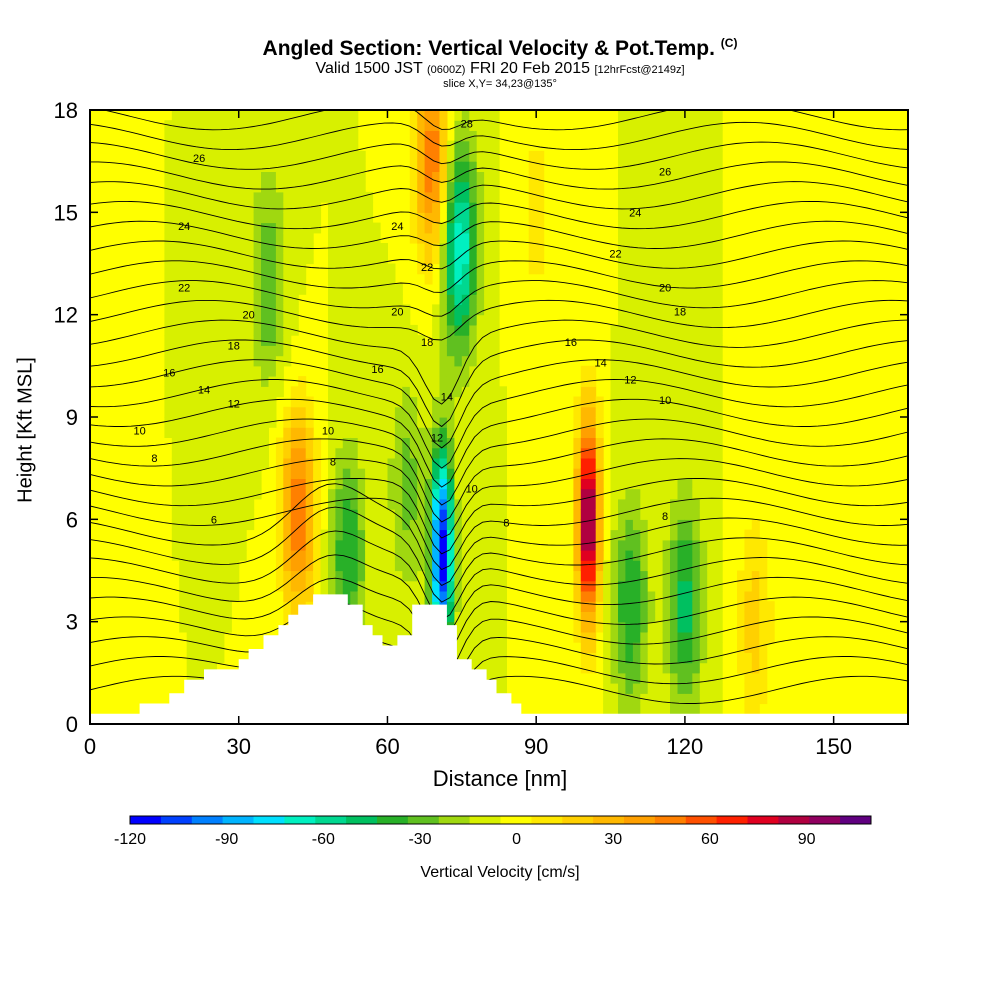 This screenshot has width=1000, height=1000. What do you see at coordinates (446, 70) in the screenshot?
I see `subtitle-z: (0600Z)` at bounding box center [446, 70].